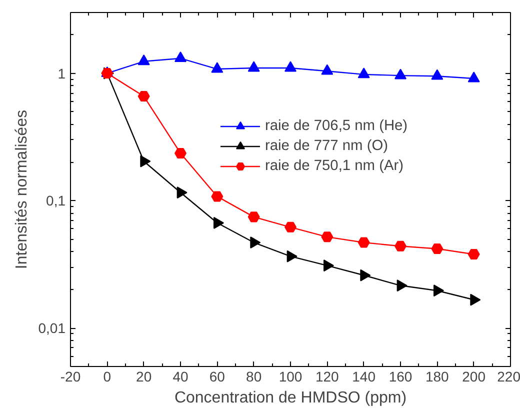 The height and width of the screenshot is (416, 520). Describe the element at coordinates (290, 398) in the screenshot. I see `x-axis-title: Concentration de HMDSO (ppm)` at that location.